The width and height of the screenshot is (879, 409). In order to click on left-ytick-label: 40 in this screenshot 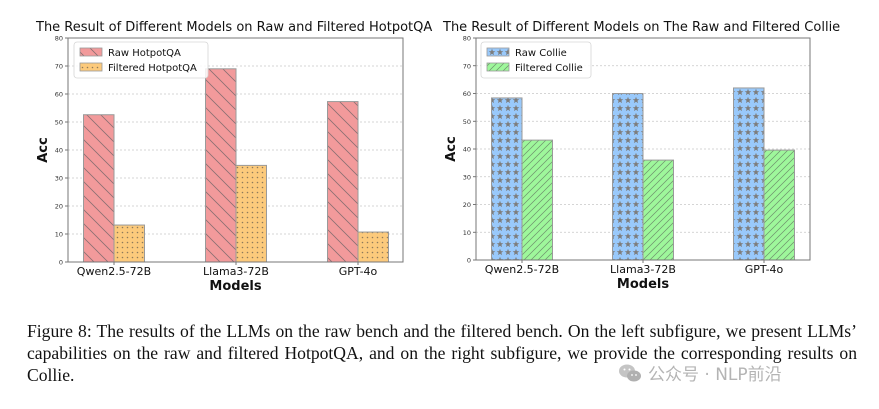, I will do `click(59, 151)`.